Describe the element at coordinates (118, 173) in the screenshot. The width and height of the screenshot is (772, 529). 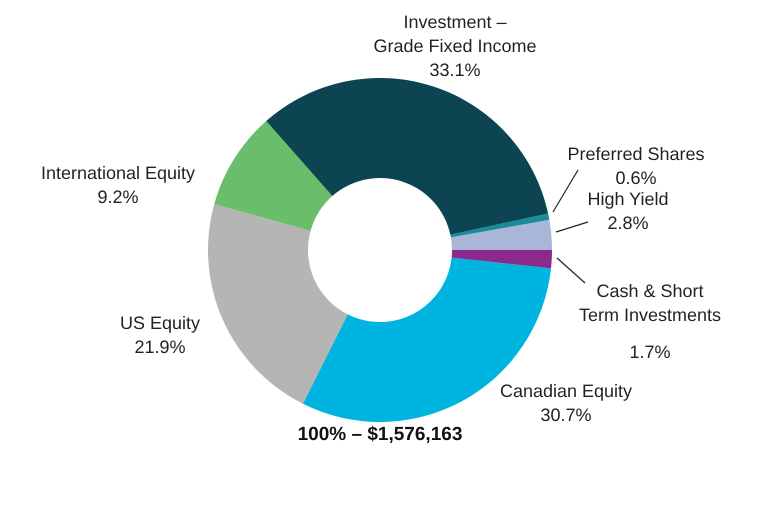
I see `slice-label: International Equity` at that location.